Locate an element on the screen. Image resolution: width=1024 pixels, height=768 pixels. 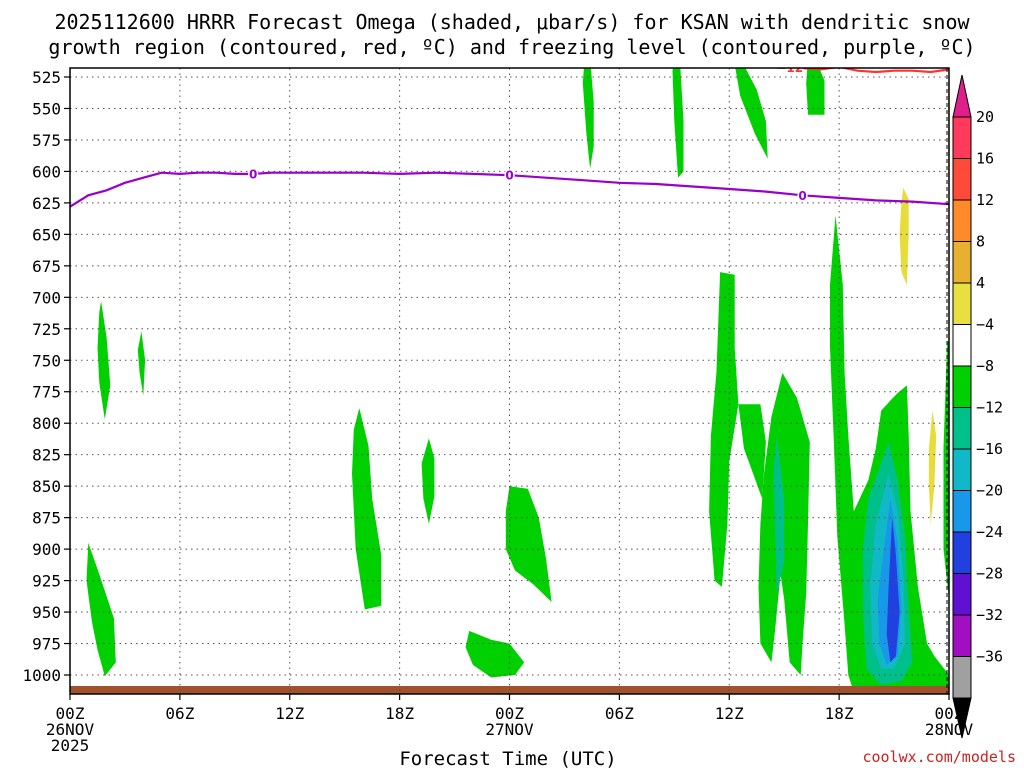
dgz-minus12-label: −12 is located at coordinates (789, 68).